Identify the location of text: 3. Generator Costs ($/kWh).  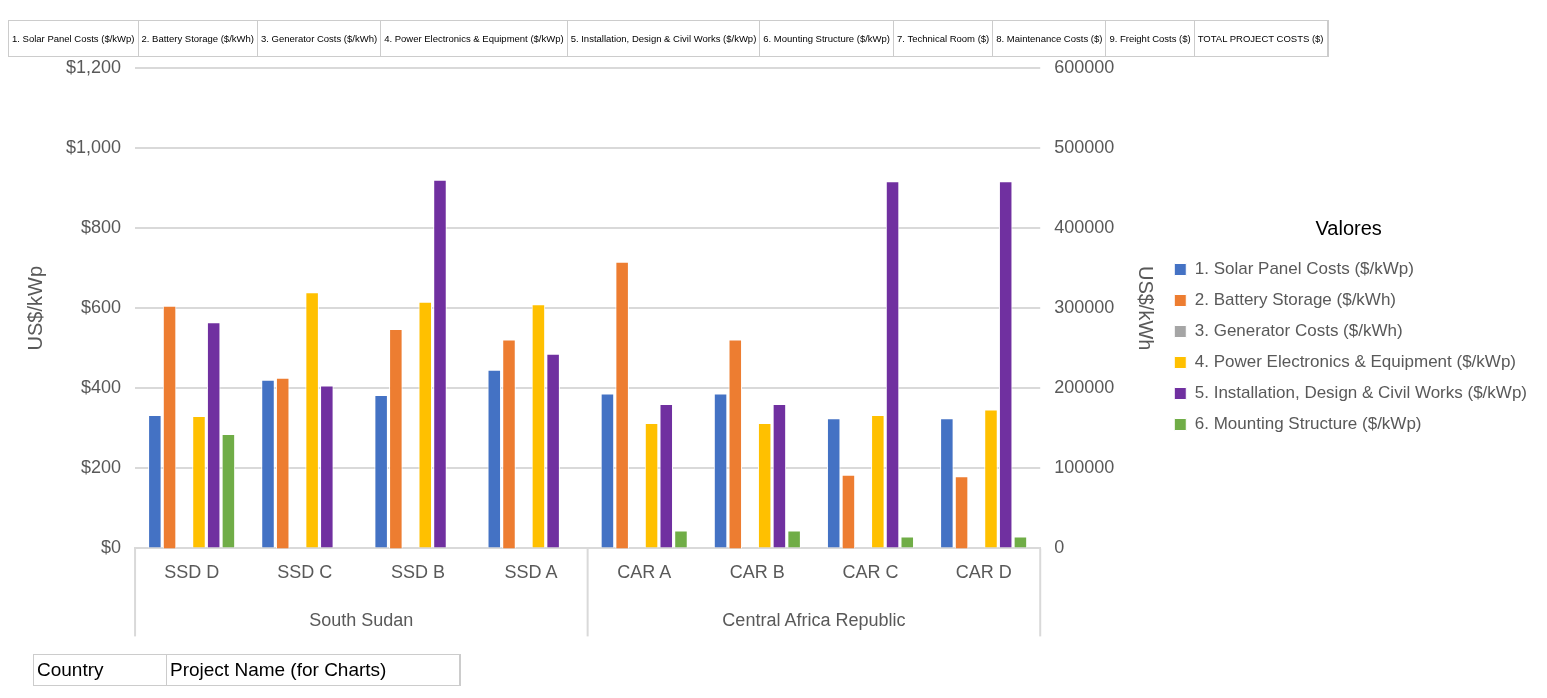
(319, 38).